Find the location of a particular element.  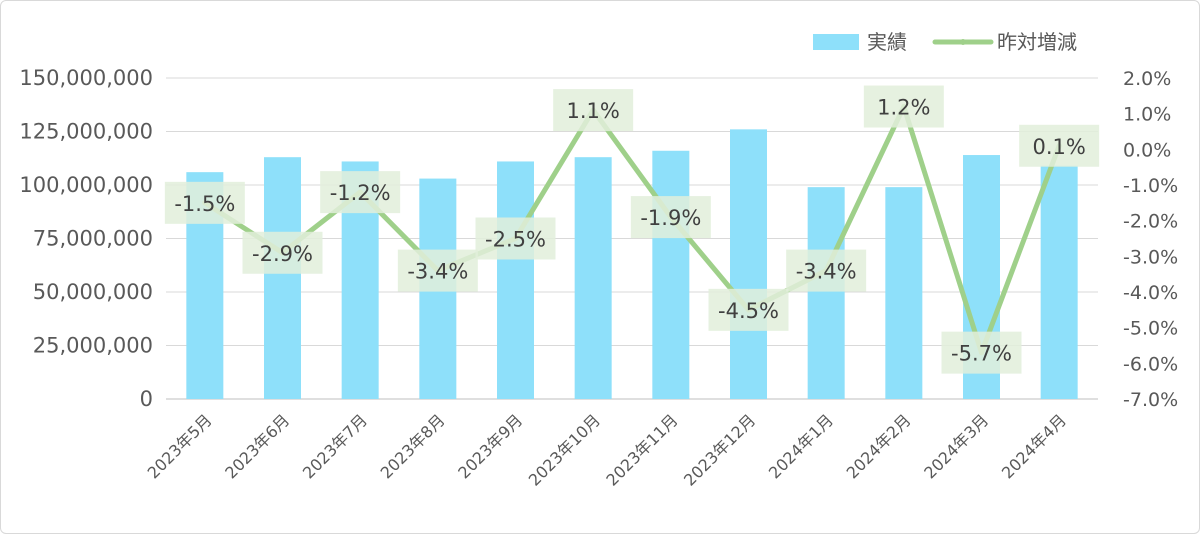

x-tick-label: 2023年5月 is located at coordinates (180, 446).